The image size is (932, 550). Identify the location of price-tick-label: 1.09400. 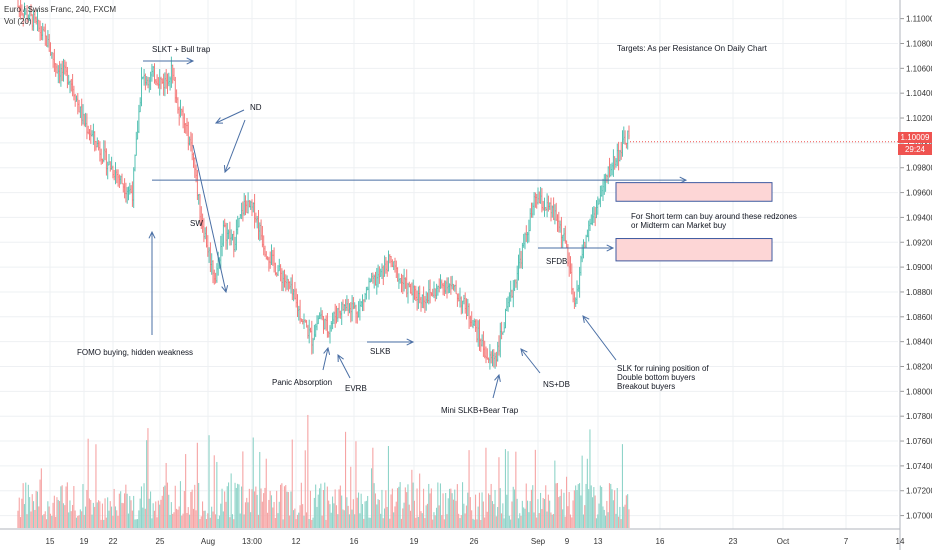
(919, 217).